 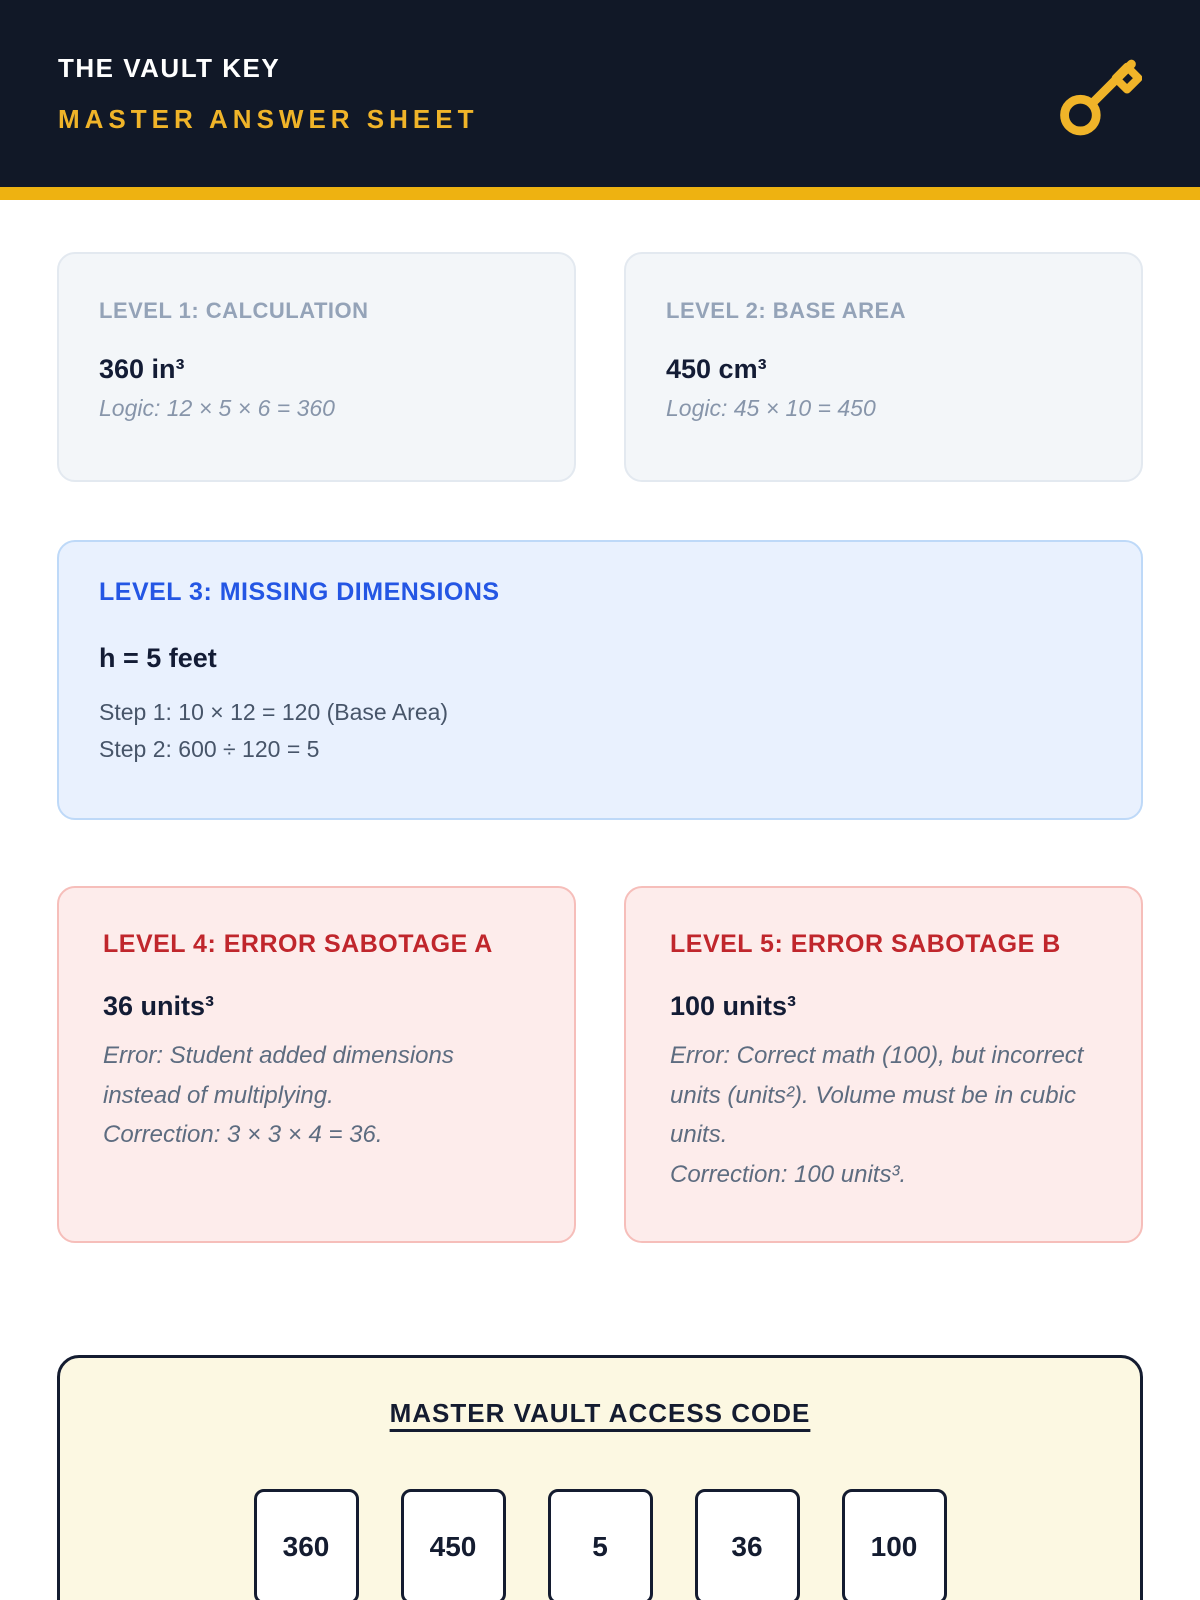 I want to click on page-title: THE VAULT KEY, so click(x=169, y=67).